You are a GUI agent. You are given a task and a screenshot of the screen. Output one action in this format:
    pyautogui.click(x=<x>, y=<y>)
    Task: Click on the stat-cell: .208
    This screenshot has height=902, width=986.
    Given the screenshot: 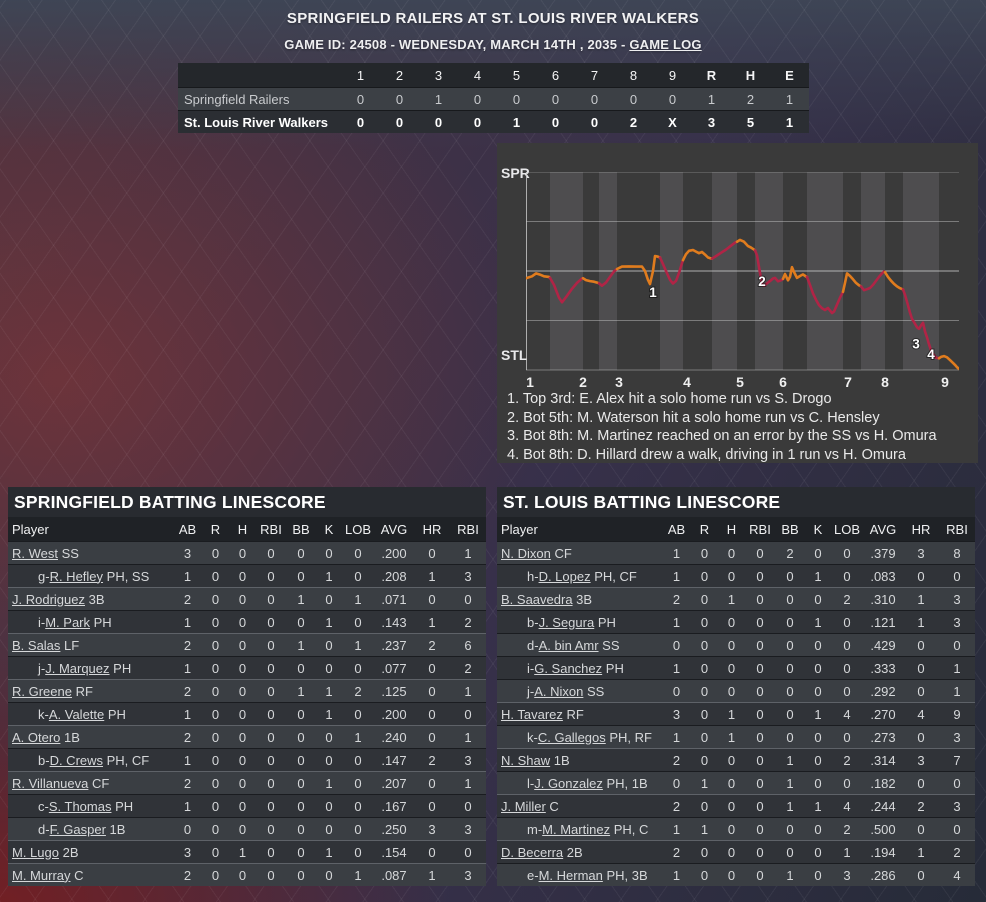 What is the action you would take?
    pyautogui.click(x=394, y=576)
    